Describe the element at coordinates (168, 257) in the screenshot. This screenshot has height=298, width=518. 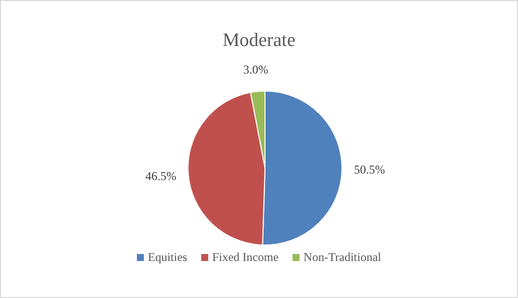
I see `legend-label: Equities` at that location.